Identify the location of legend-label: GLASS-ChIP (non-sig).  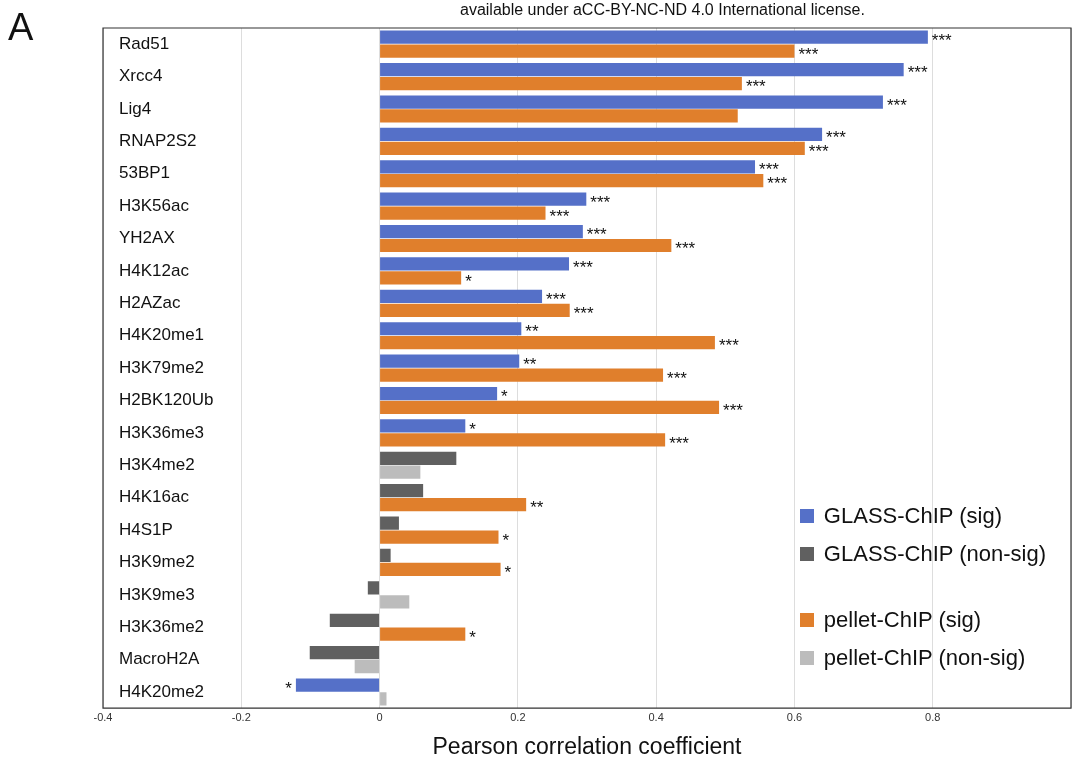
(934, 554).